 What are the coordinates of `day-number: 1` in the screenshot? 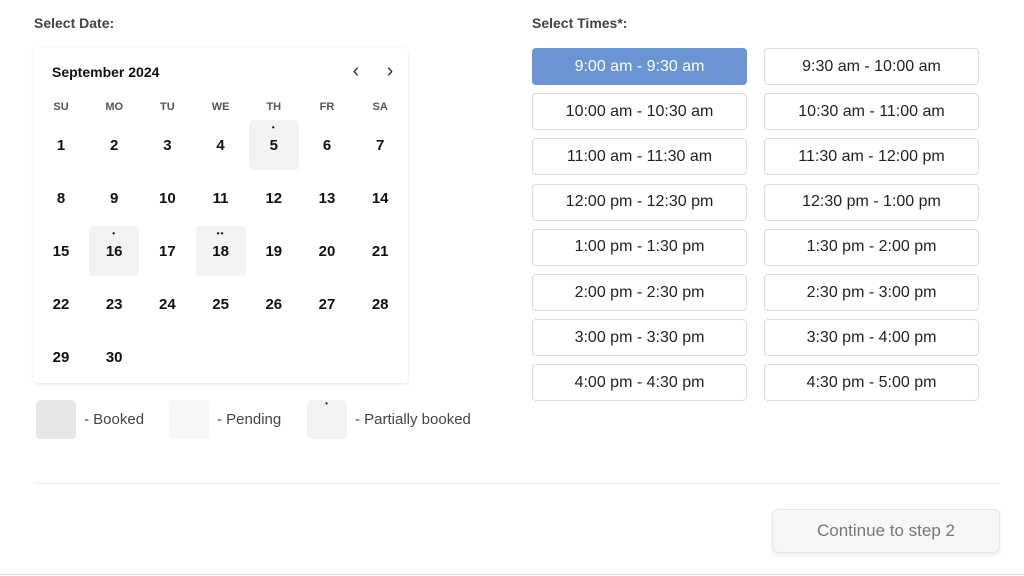 It's located at (61, 145).